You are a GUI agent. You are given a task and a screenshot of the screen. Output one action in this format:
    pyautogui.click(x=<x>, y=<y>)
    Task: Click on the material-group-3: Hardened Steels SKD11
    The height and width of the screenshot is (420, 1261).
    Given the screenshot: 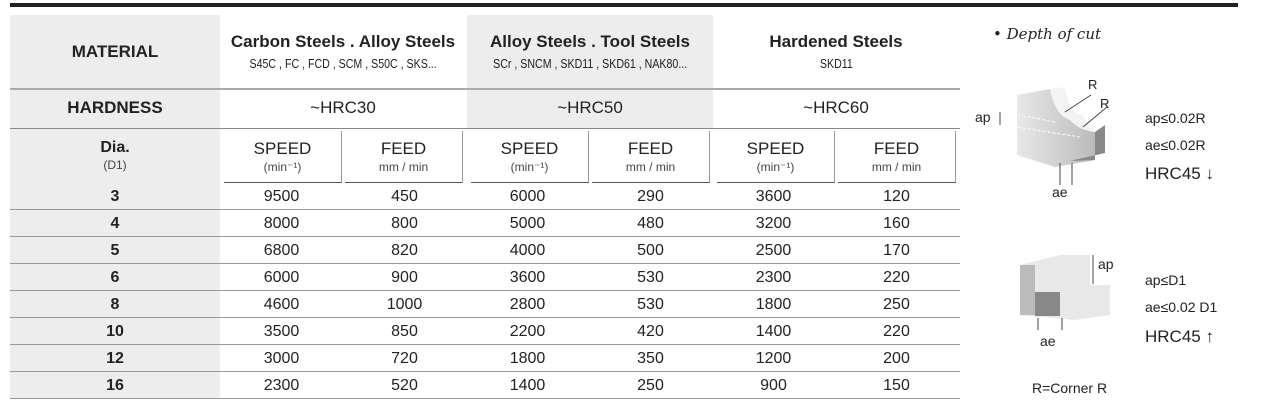 What is the action you would take?
    pyautogui.click(x=836, y=51)
    